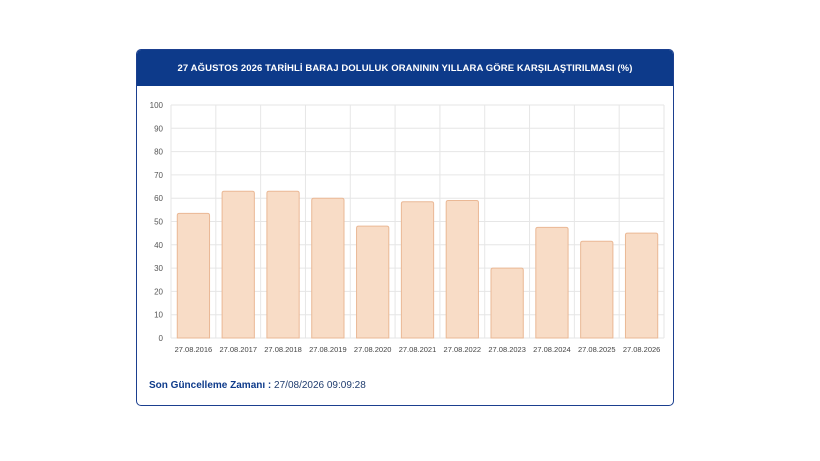 This screenshot has width=820, height=461. Describe the element at coordinates (507, 349) in the screenshot. I see `x-tick-label: 27.08.2023` at that location.